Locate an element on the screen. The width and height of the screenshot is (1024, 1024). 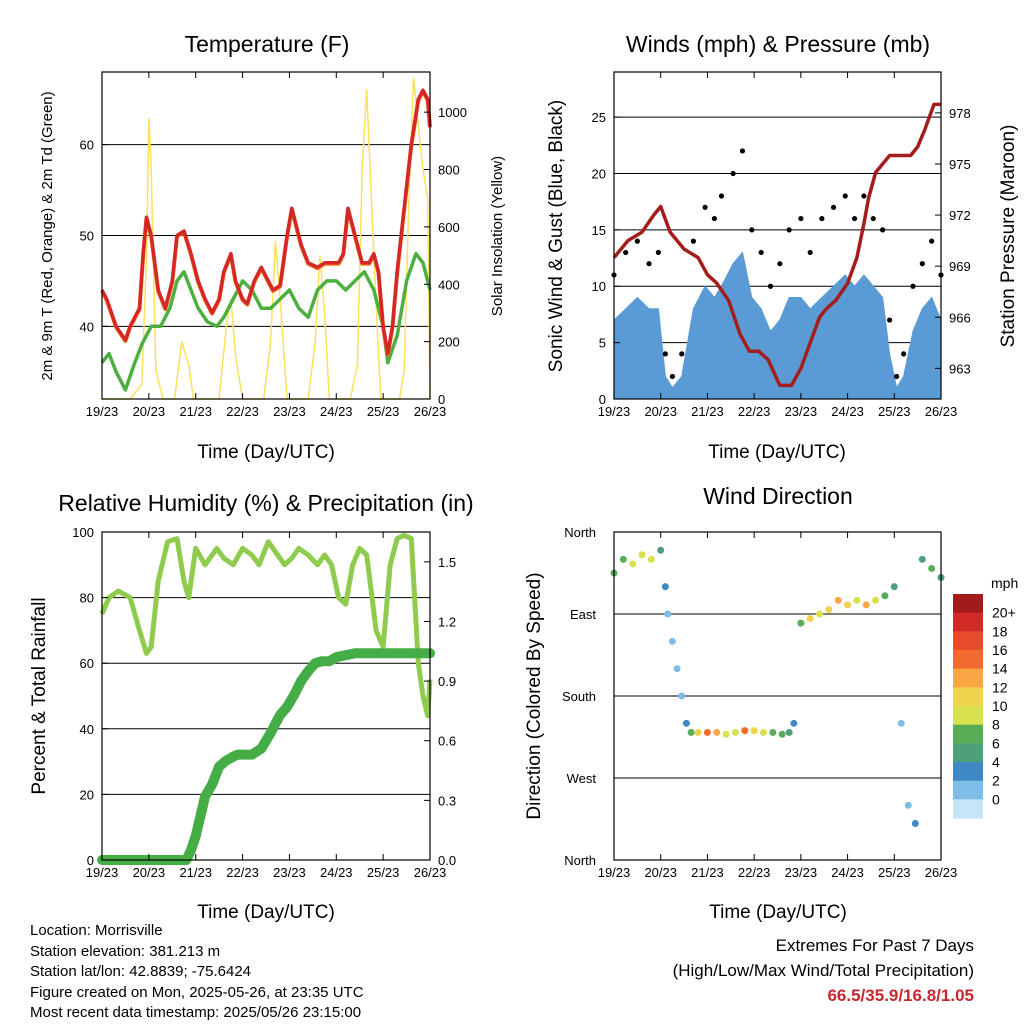
x-tick-label: 26/23 is located at coordinates (430, 872).